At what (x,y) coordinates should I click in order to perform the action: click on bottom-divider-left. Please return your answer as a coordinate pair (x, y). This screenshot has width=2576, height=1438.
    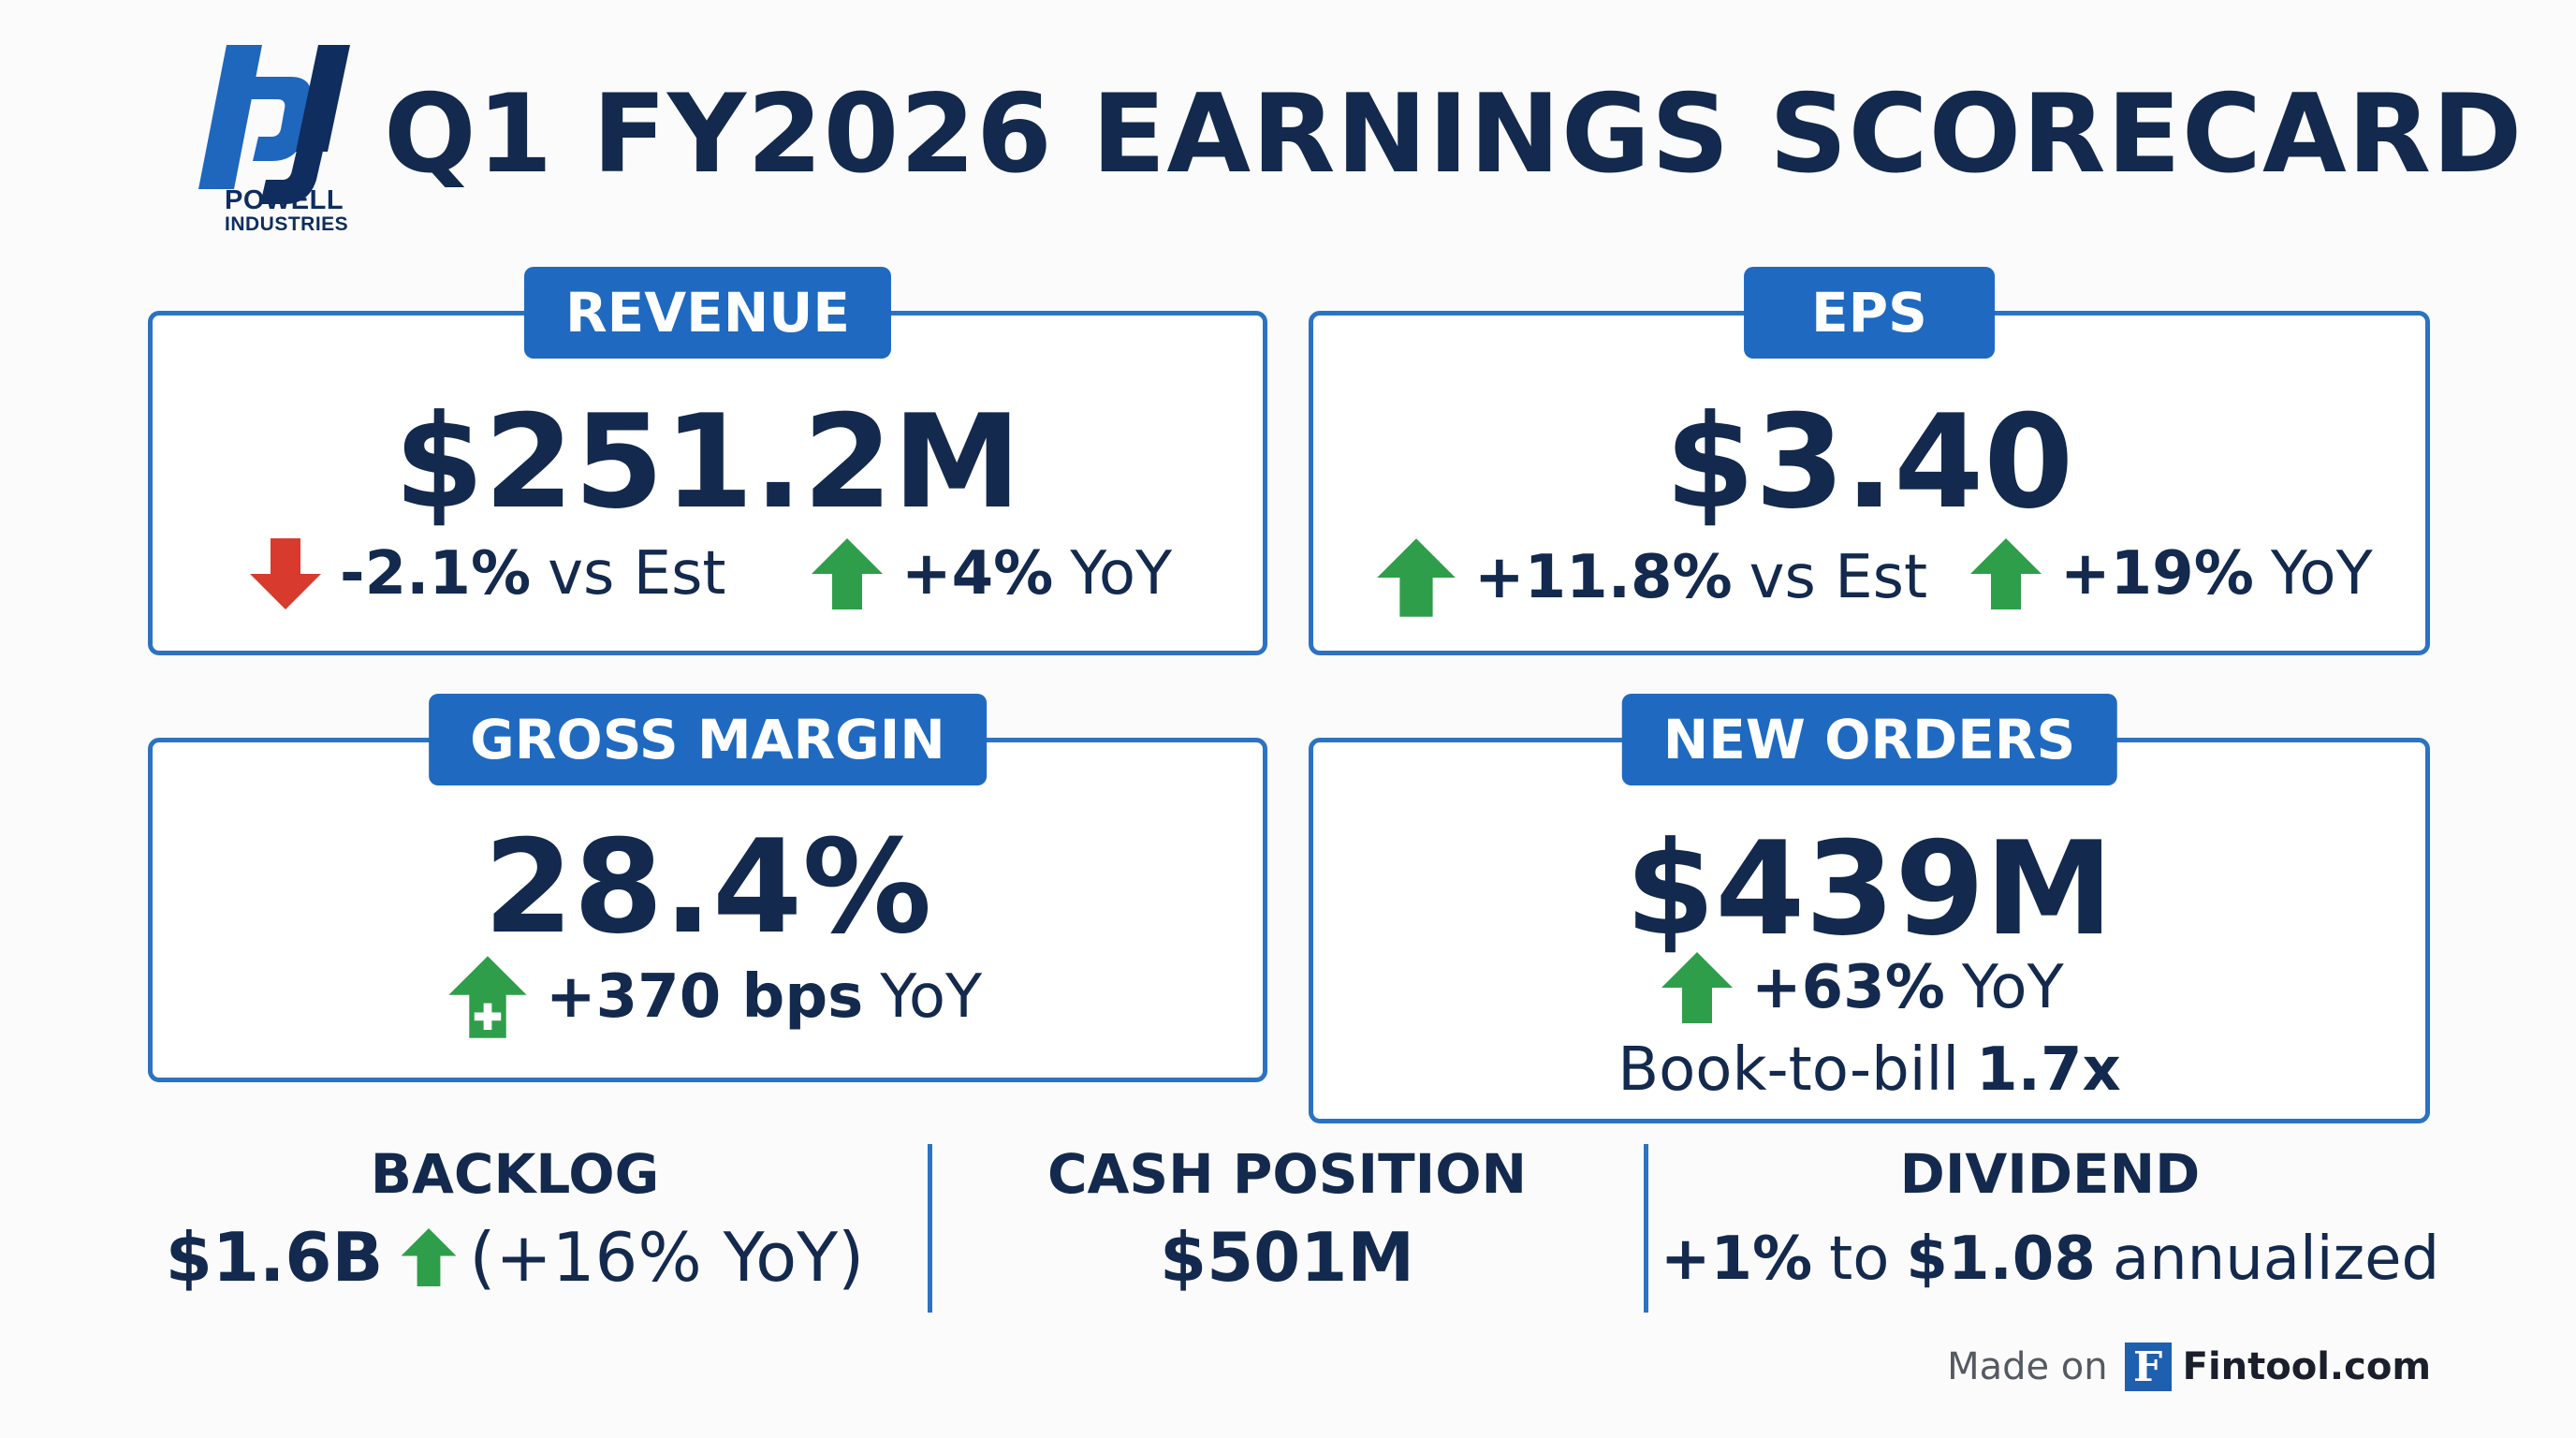
    Looking at the image, I should click on (930, 1228).